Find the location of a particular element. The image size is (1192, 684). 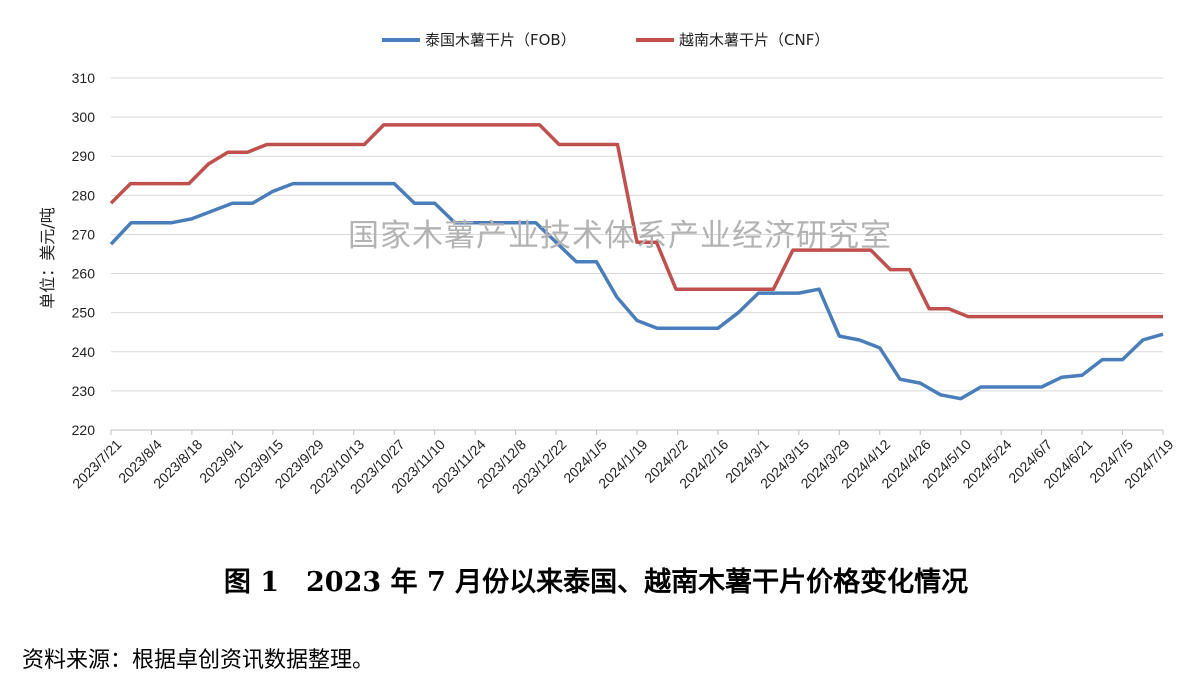

figure-caption: 图 1 2023 年 7 月份以来泰国、越南木薯干片价格变化情况 is located at coordinates (596, 582).